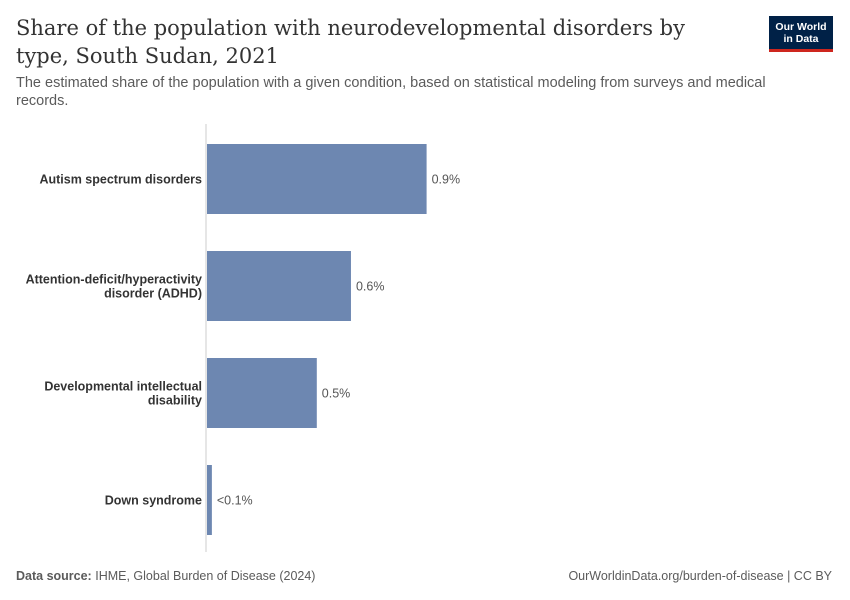 This screenshot has width=850, height=600. Describe the element at coordinates (123, 387) in the screenshot. I see `category-label-line: Developmental intellectual` at that location.